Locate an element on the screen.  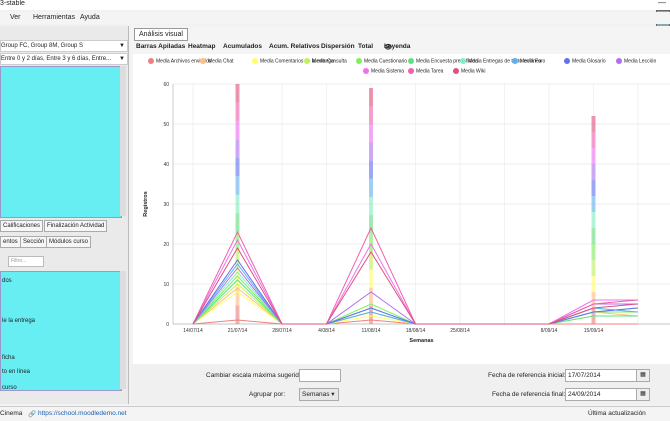
list-item: le la entrega is located at coordinates (19, 321).